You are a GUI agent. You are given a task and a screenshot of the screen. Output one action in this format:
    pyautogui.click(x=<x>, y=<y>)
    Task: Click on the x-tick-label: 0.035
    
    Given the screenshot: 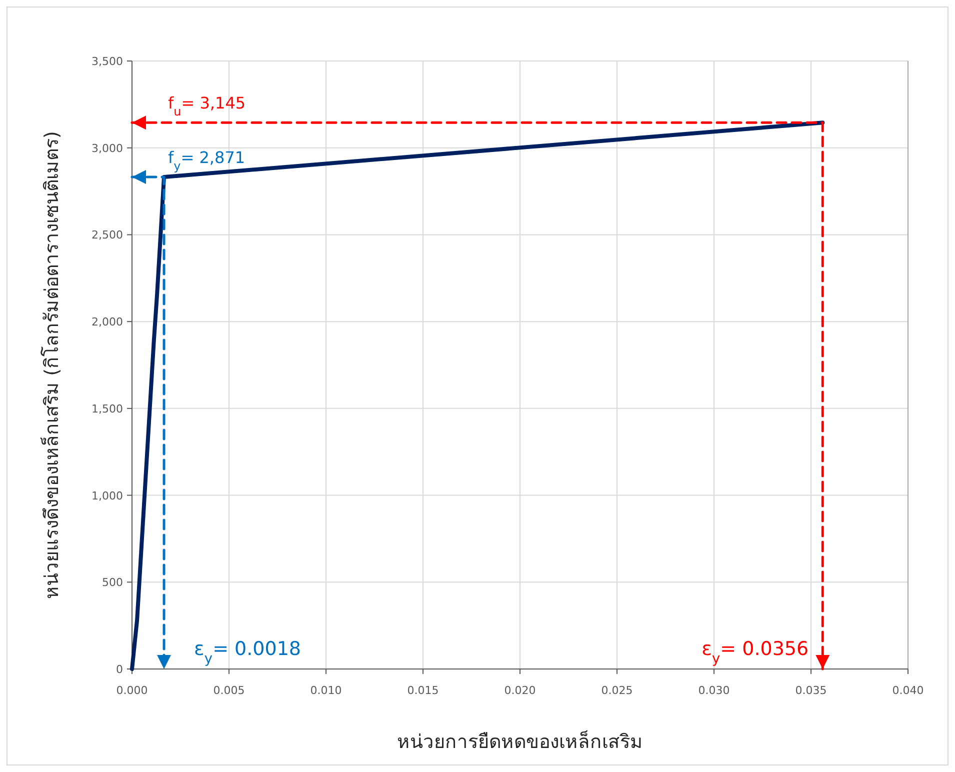 What is the action you would take?
    pyautogui.click(x=811, y=690)
    